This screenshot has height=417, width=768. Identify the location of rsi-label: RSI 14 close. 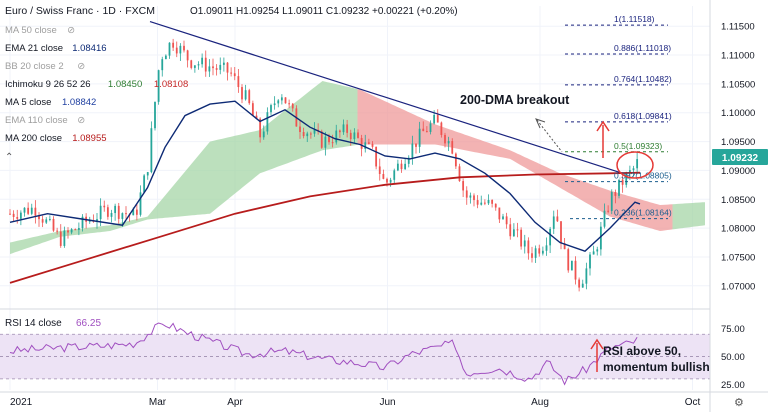
(33, 323).